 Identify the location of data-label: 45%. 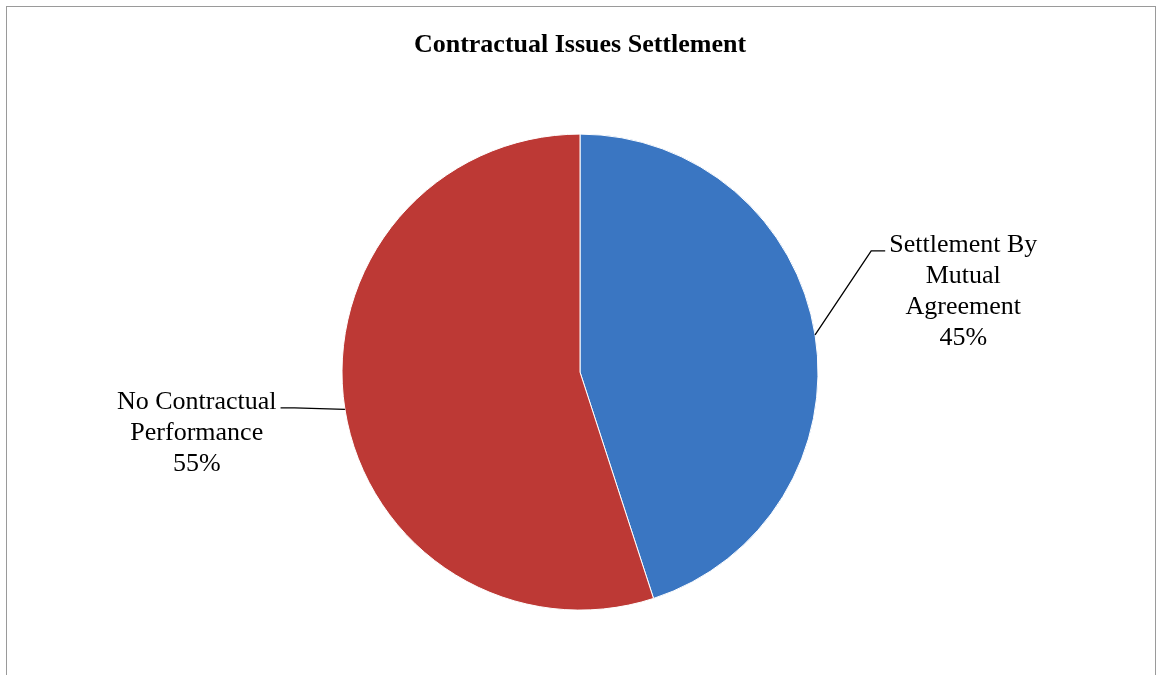
(963, 336).